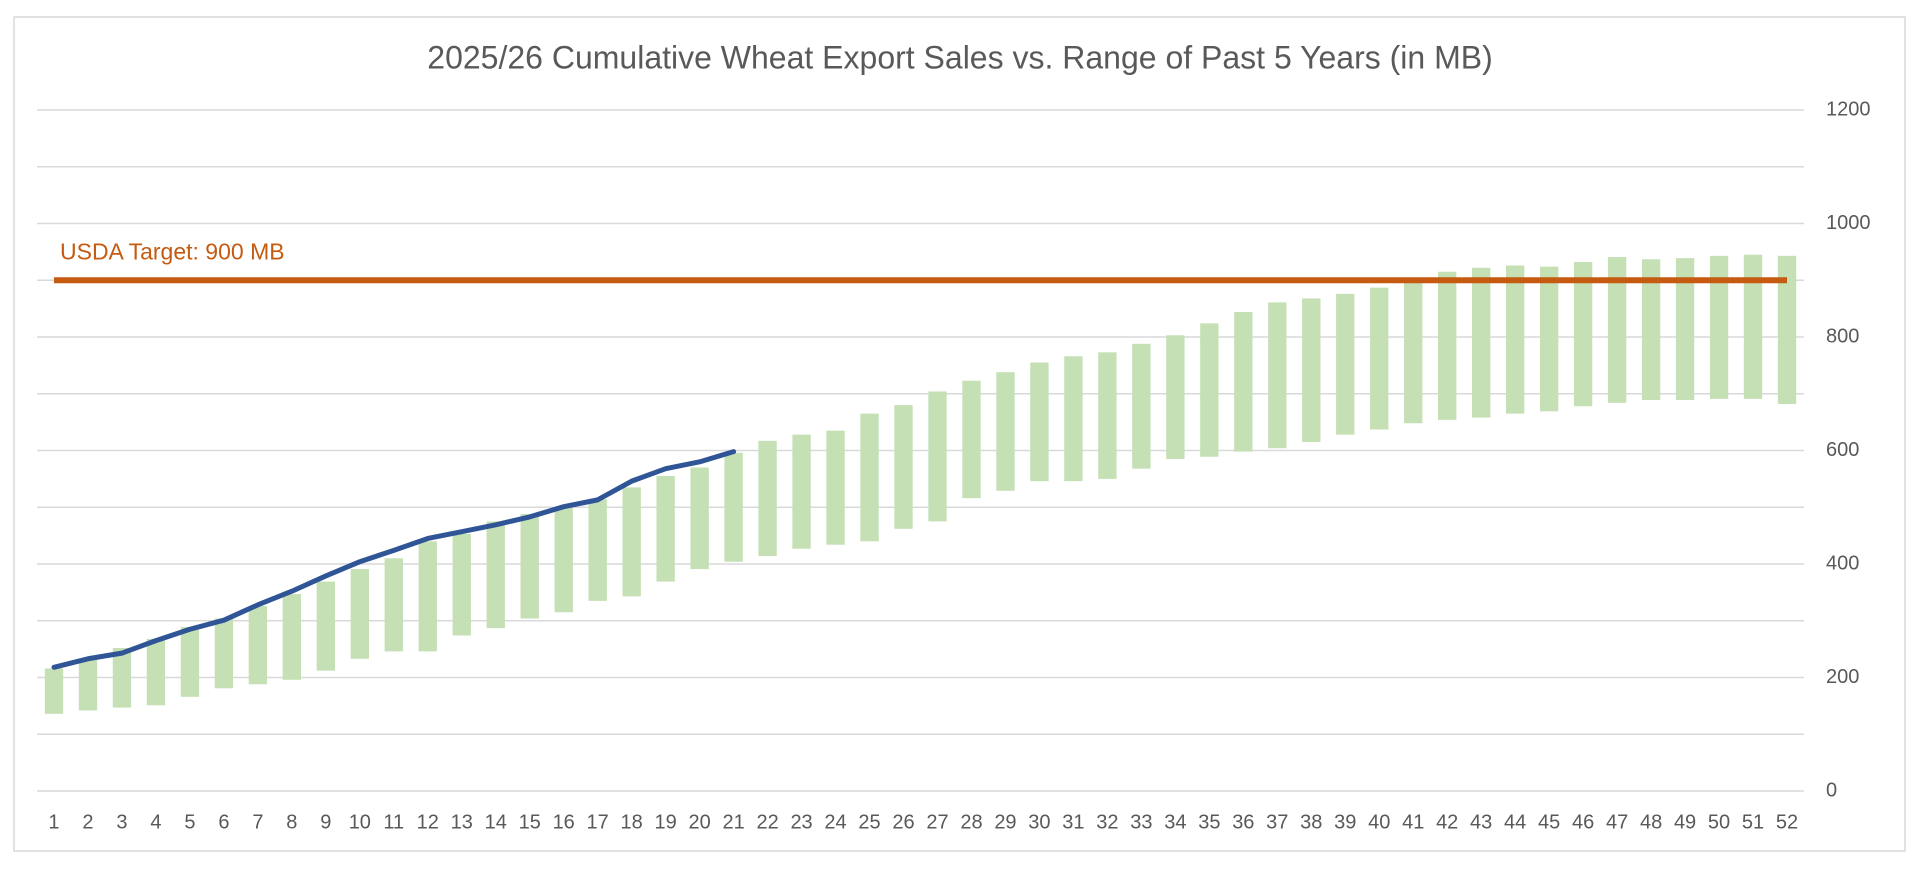 This screenshot has width=1920, height=871. Describe the element at coordinates (801, 822) in the screenshot. I see `x-tick-label: 23` at that location.